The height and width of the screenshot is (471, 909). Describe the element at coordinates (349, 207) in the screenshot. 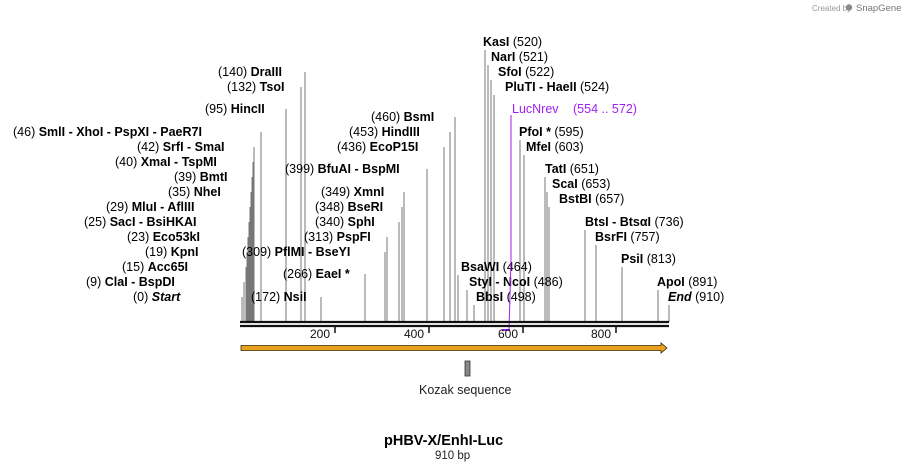

I see `site-label-bseri: (348) BseRI` at that location.